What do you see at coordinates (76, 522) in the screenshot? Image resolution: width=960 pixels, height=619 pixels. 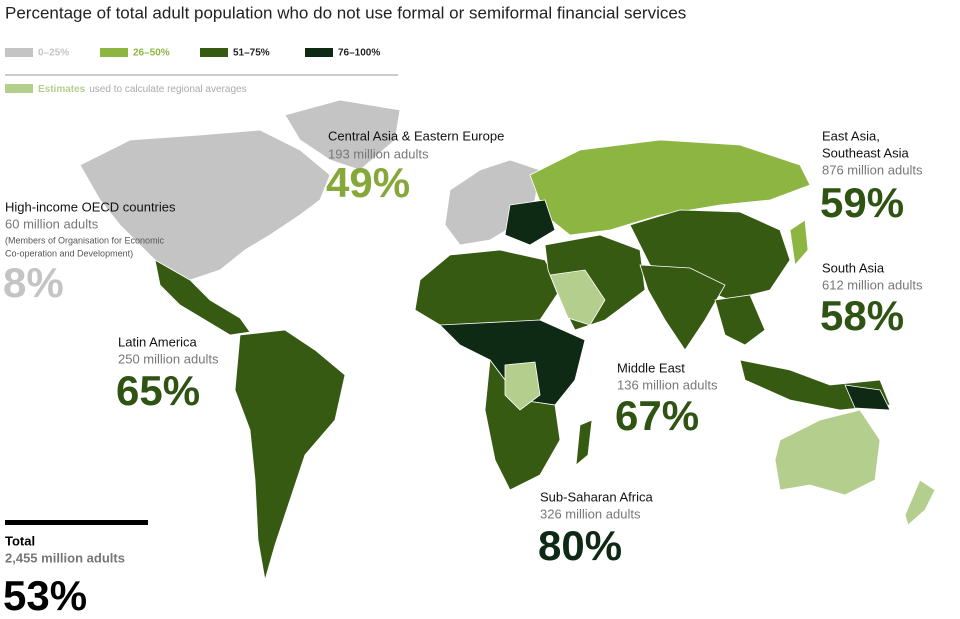 I see `total-bar` at bounding box center [76, 522].